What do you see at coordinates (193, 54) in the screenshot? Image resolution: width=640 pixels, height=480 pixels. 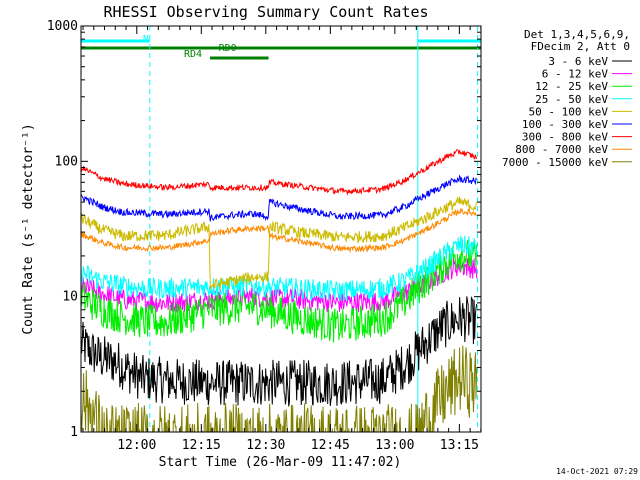 I see `annotation-label: RD4` at bounding box center [193, 54].